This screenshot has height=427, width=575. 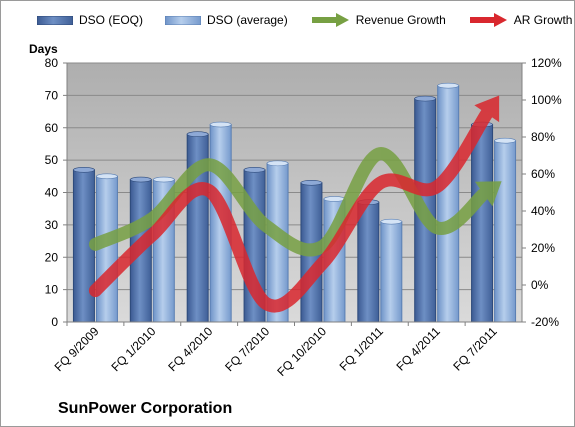 What do you see at coordinates (43, 49) in the screenshot?
I see `y-axis-label: Days` at bounding box center [43, 49].